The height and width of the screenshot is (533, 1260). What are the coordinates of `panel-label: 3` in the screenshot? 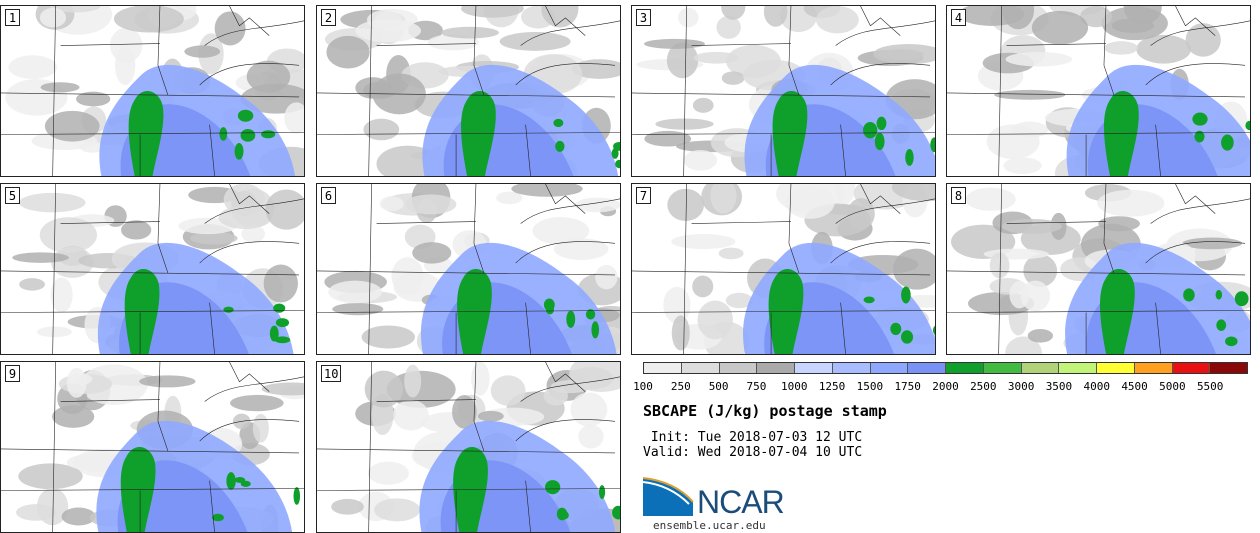 It's located at (643, 17).